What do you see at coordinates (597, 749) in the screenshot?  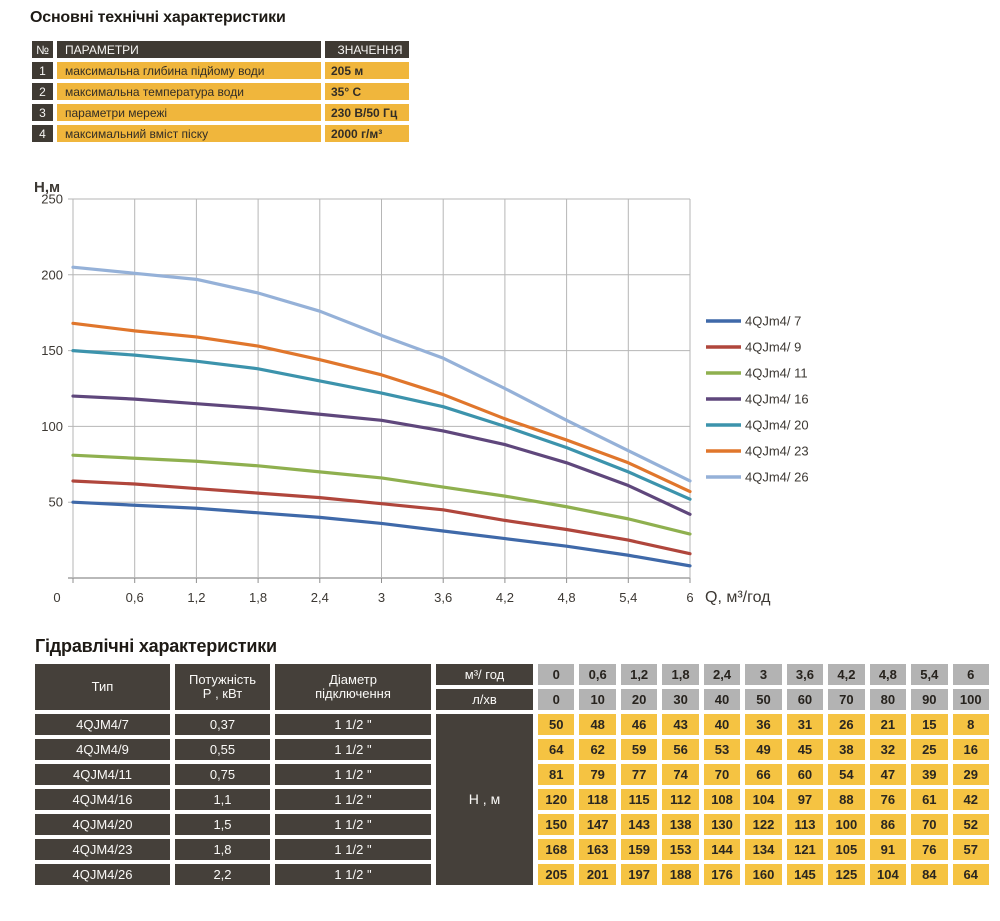 I see `head-value-cell: 62` at bounding box center [597, 749].